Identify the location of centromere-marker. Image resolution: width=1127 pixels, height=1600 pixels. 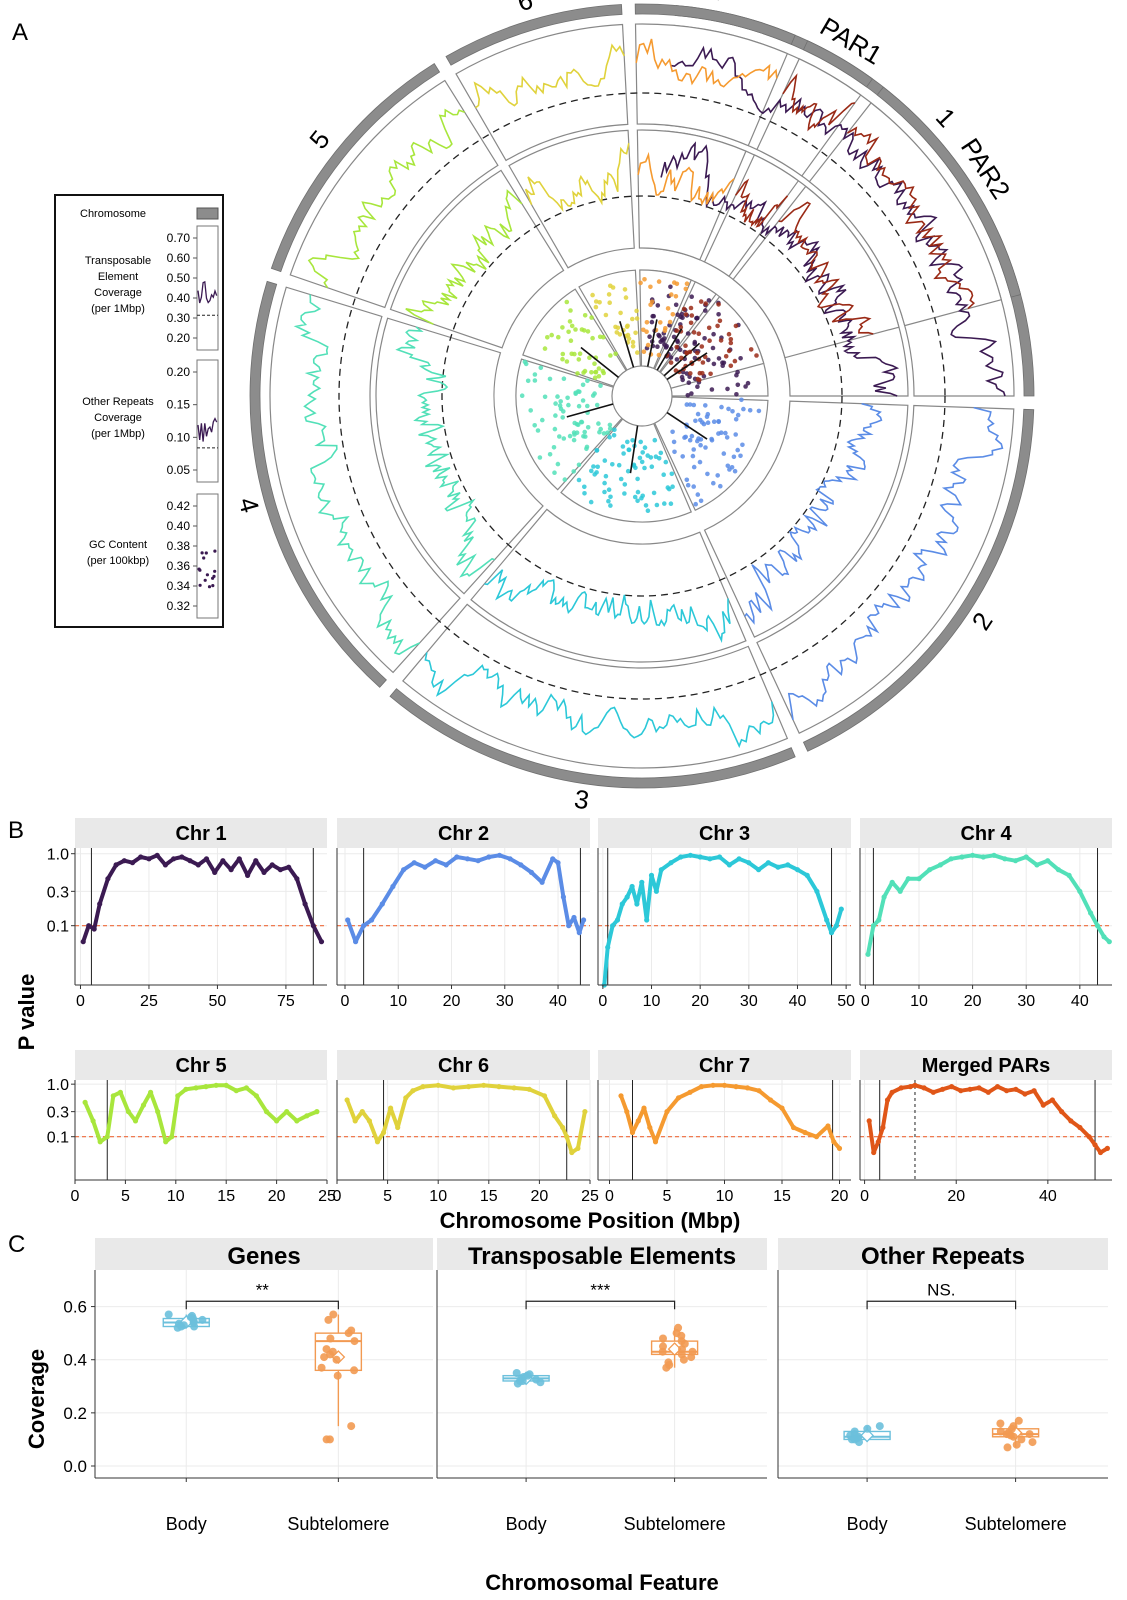
(590, 410).